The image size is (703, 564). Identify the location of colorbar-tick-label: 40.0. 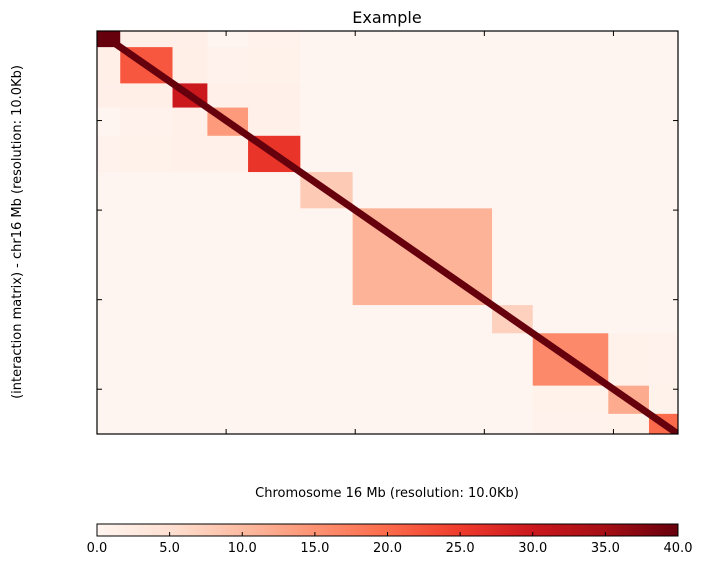
(678, 548).